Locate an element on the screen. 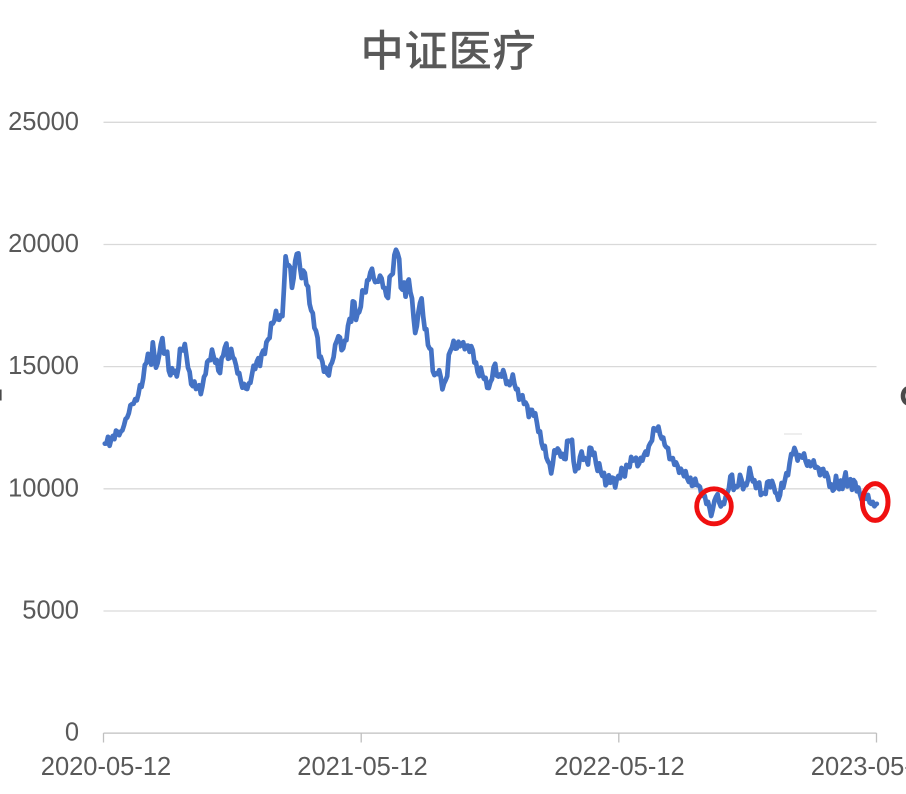 The height and width of the screenshot is (794, 906). svg-text: 10000 is located at coordinates (43, 488).